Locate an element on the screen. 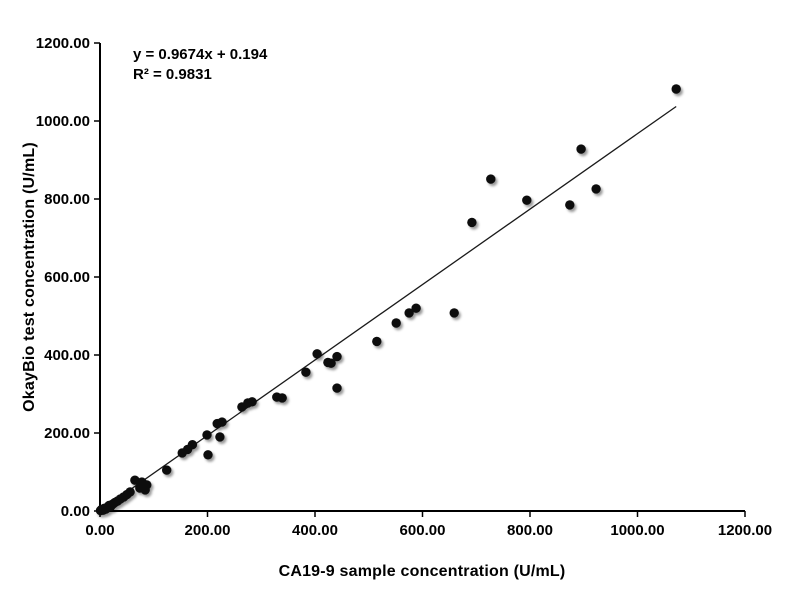 The width and height of the screenshot is (787, 600). x-tick-label: 1000.00 is located at coordinates (637, 530).